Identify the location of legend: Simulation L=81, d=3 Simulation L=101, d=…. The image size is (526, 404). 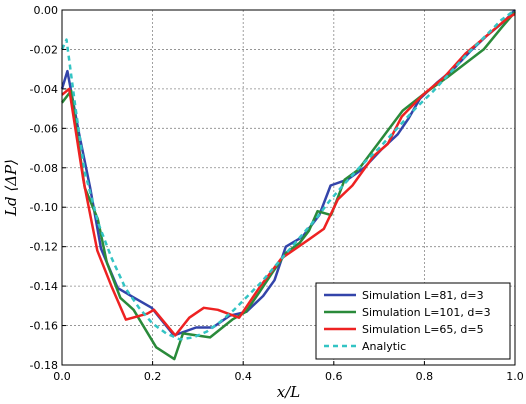
(413, 321).